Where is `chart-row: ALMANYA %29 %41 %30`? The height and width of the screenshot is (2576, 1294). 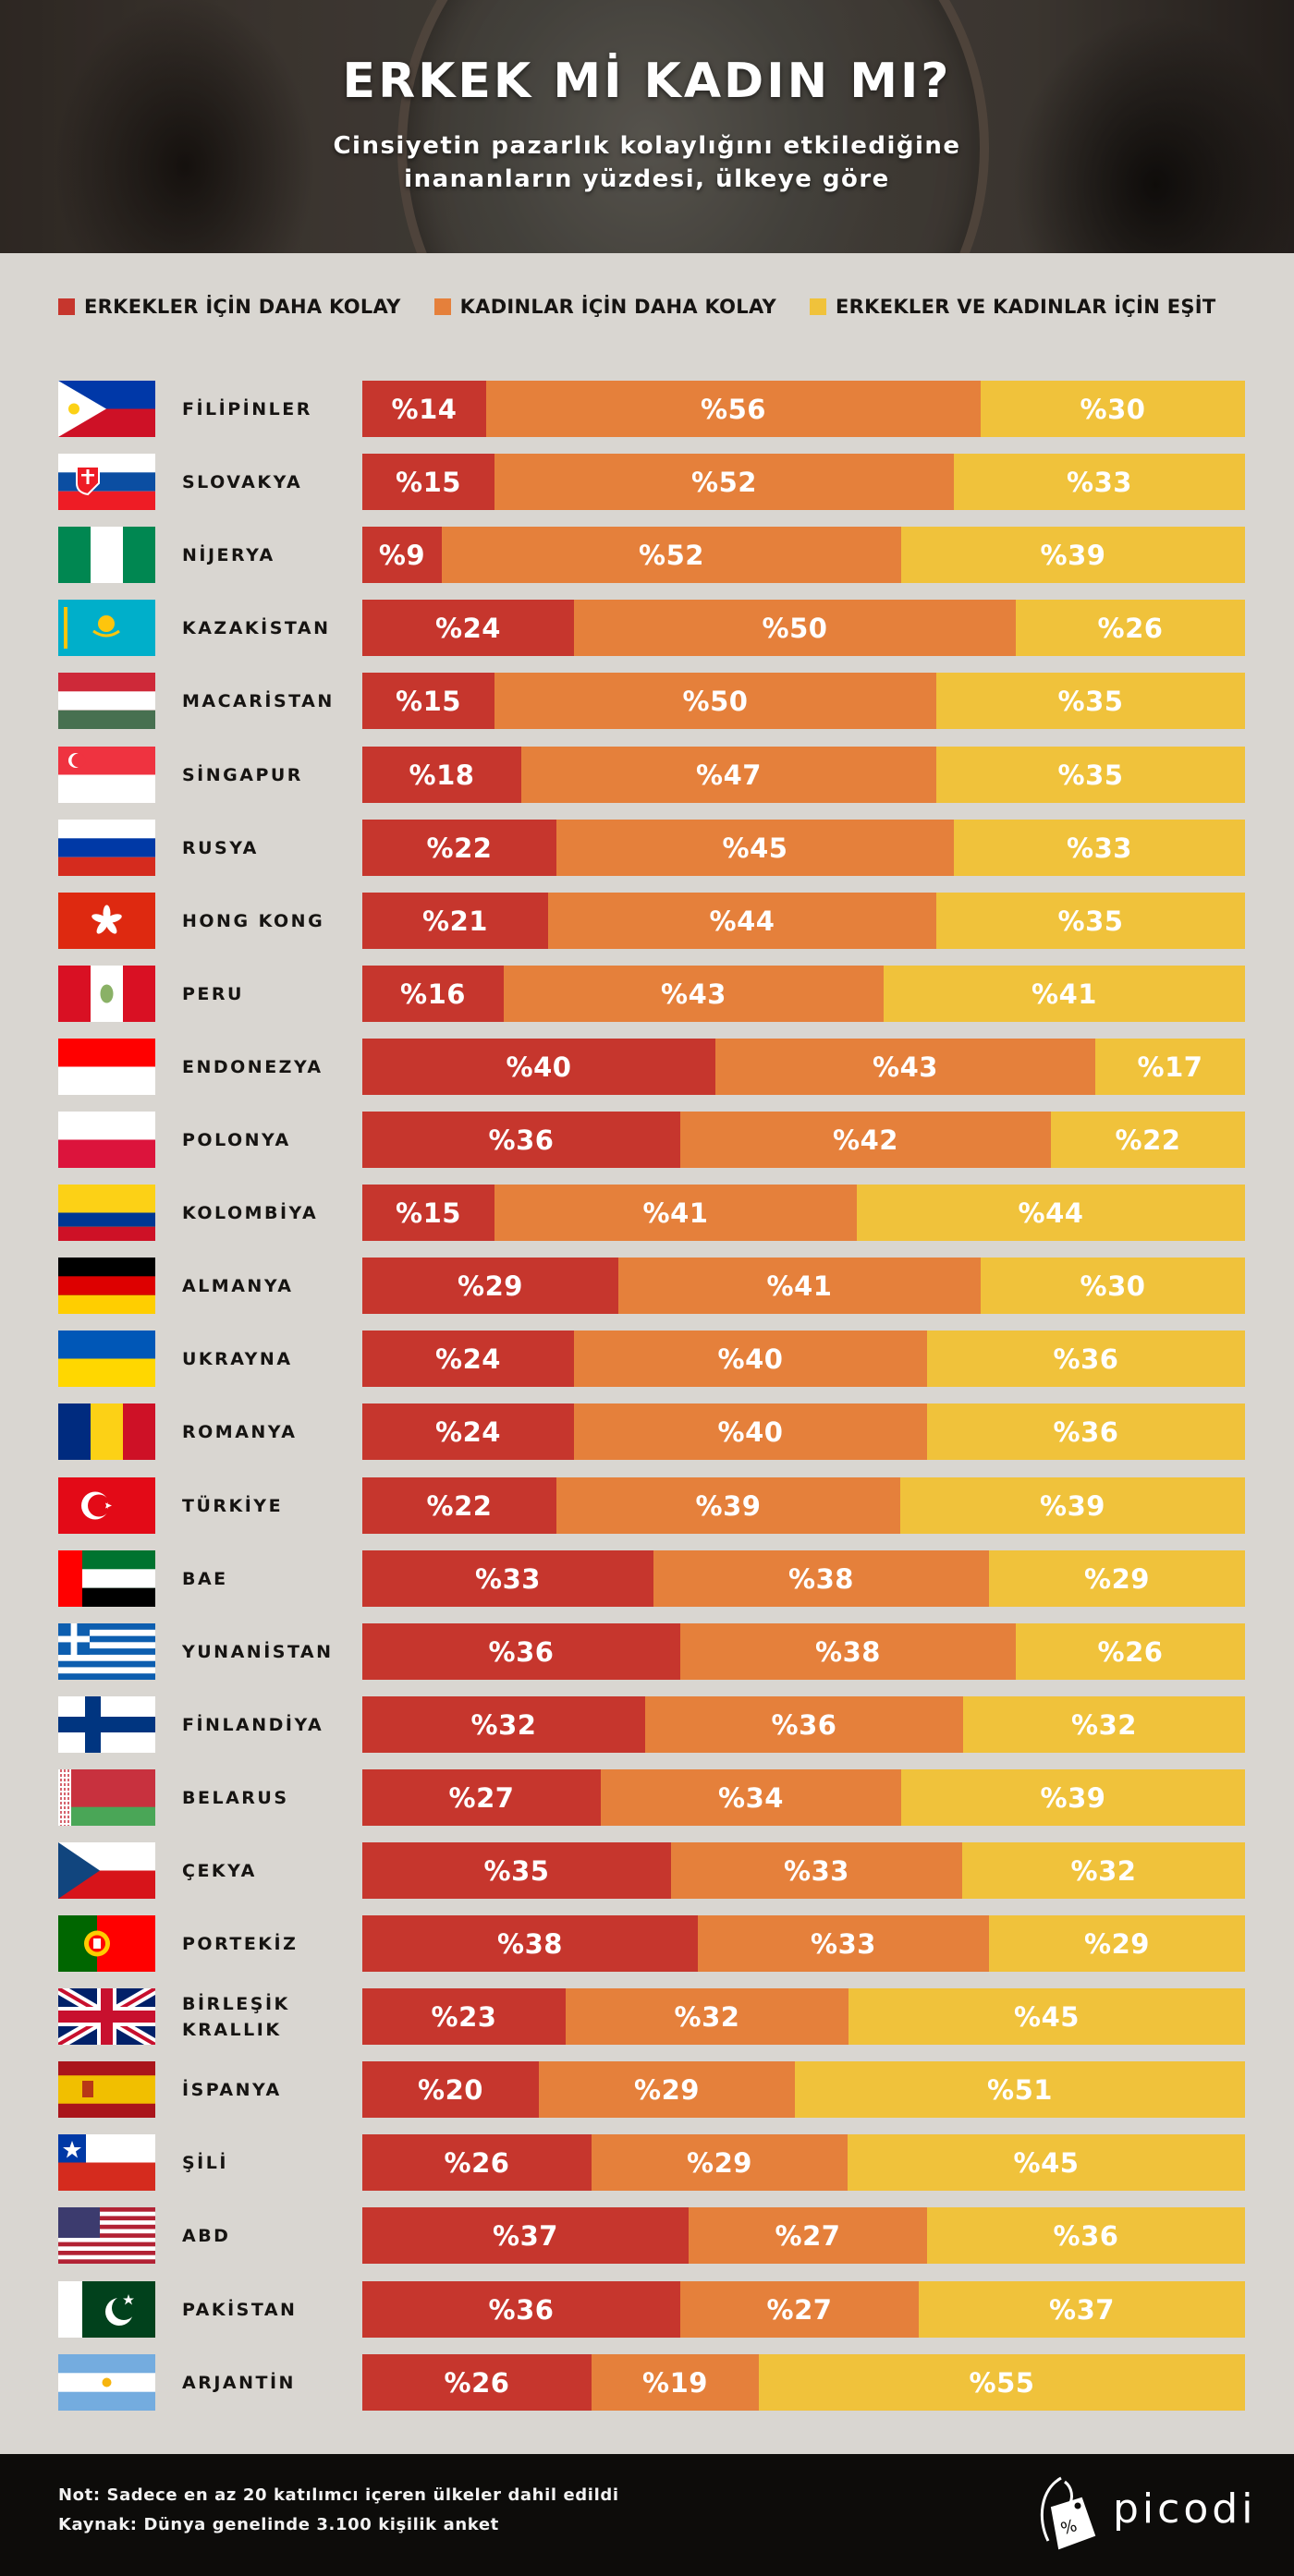 chart-row: ALMANYA %29 %41 %30 is located at coordinates (647, 1286).